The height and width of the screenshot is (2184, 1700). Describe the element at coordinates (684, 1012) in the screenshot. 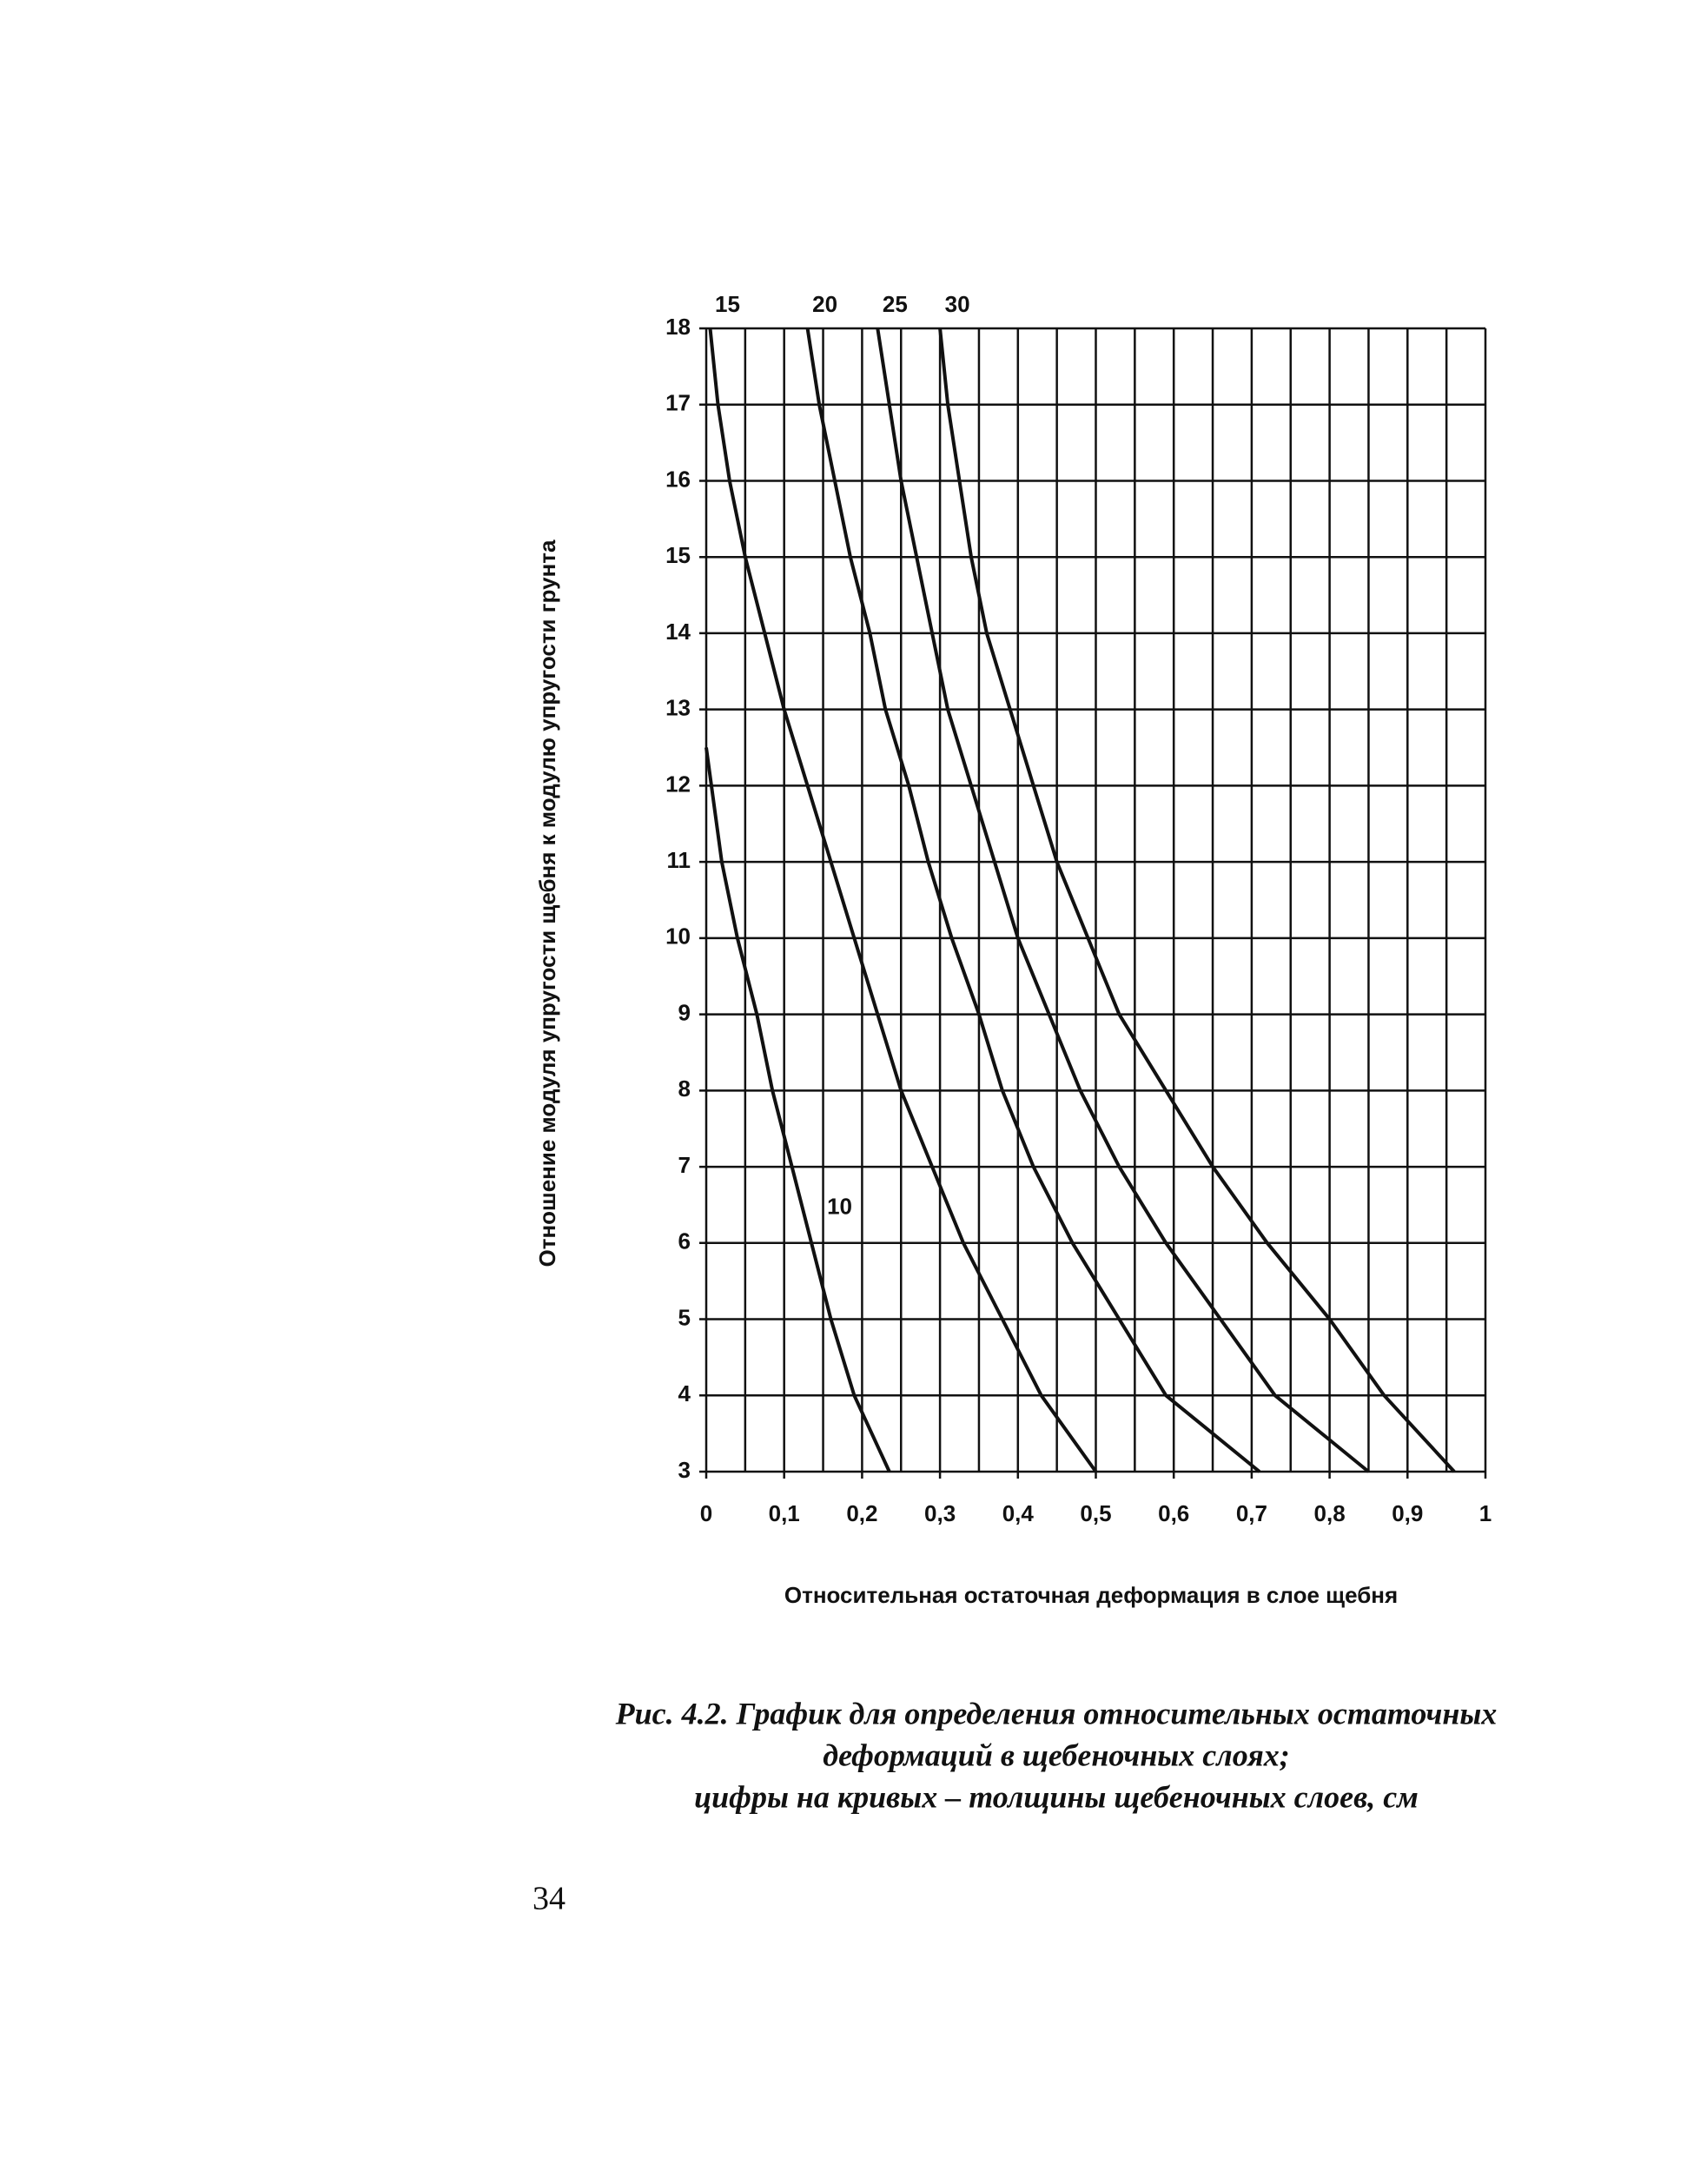

I see `y-tick-label: 9` at that location.